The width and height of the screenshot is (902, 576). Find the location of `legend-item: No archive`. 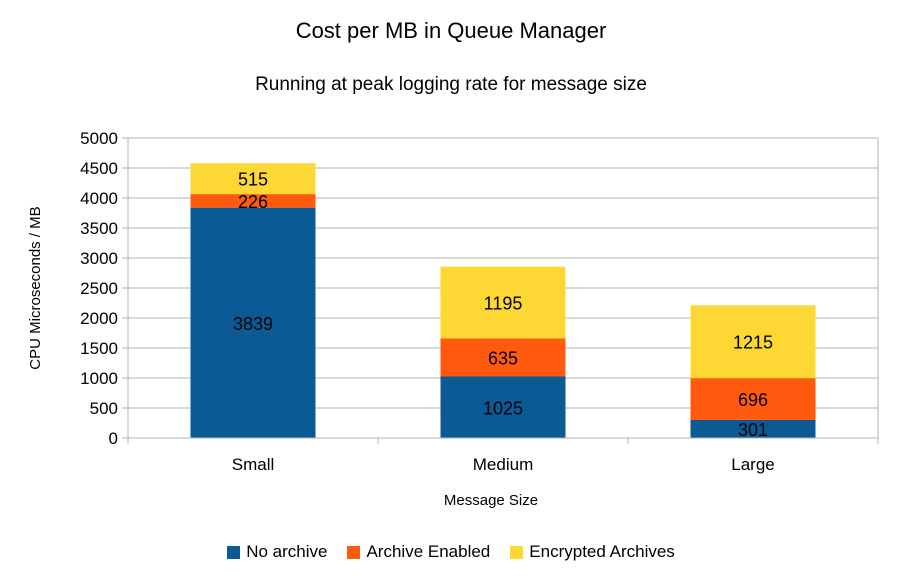

legend-item: No archive is located at coordinates (277, 552).